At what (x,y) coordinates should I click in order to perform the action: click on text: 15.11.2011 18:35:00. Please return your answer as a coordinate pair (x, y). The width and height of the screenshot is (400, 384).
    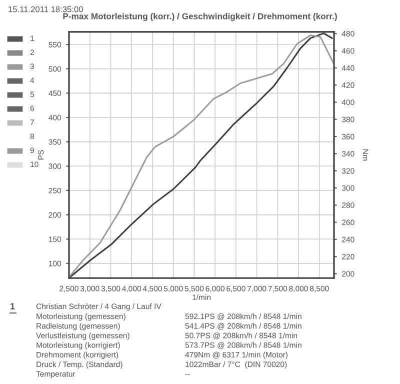
    Looking at the image, I should click on (45, 9).